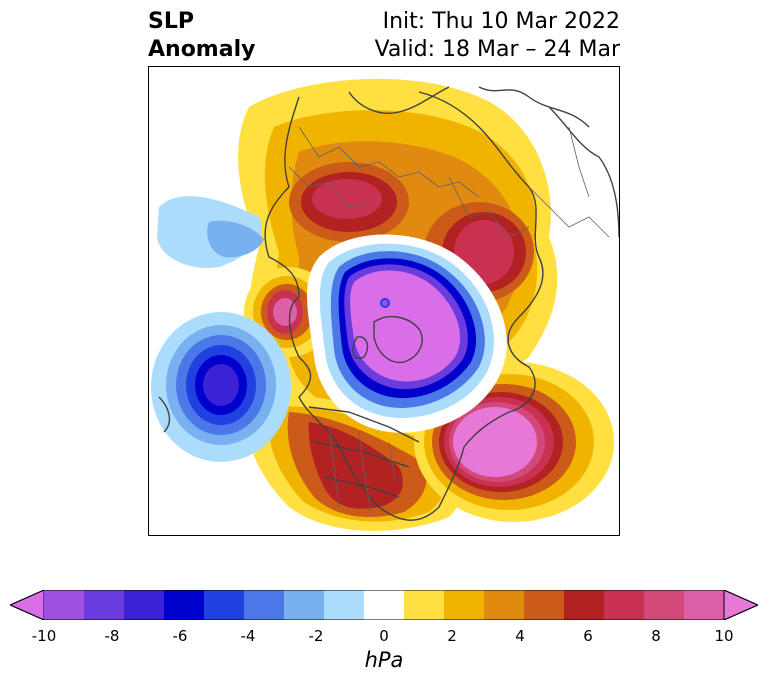 This screenshot has width=768, height=686. What do you see at coordinates (180, 636) in the screenshot?
I see `colorbar-tick-label: -6` at bounding box center [180, 636].